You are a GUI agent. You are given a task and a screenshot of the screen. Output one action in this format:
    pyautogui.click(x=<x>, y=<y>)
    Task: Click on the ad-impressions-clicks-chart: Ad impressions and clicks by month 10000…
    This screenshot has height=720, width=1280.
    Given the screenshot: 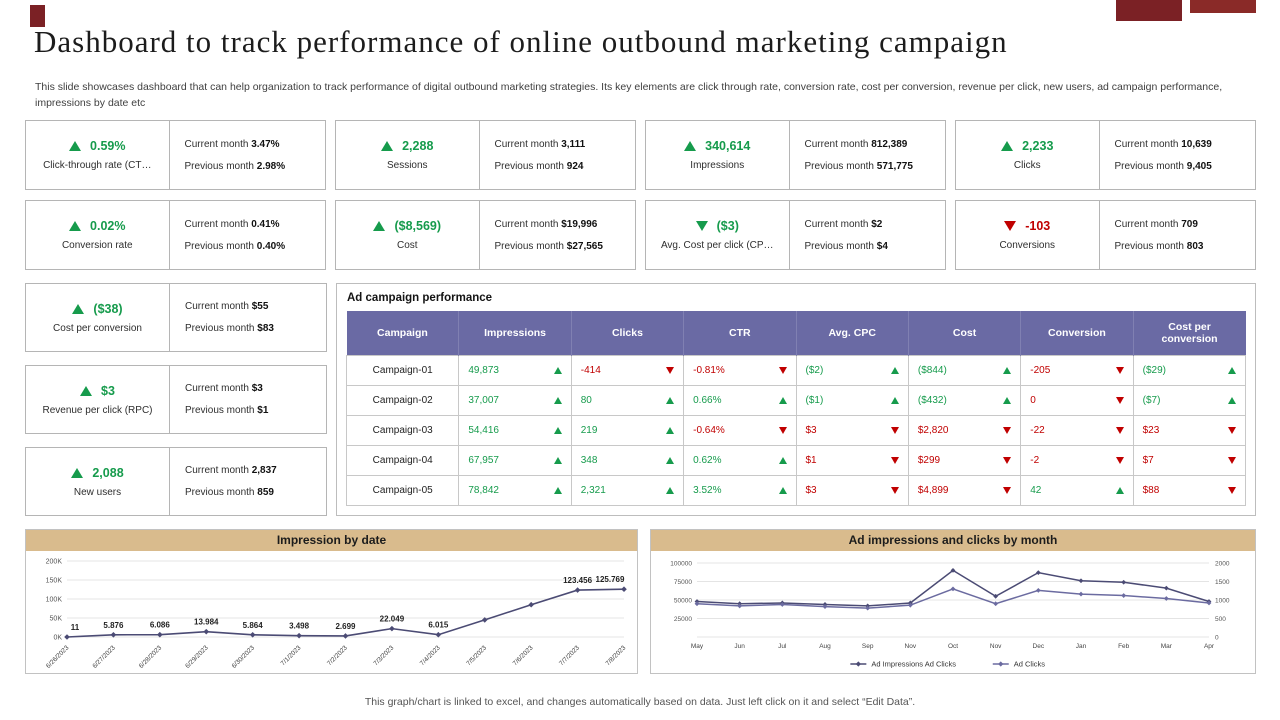 What is the action you would take?
    pyautogui.click(x=953, y=601)
    